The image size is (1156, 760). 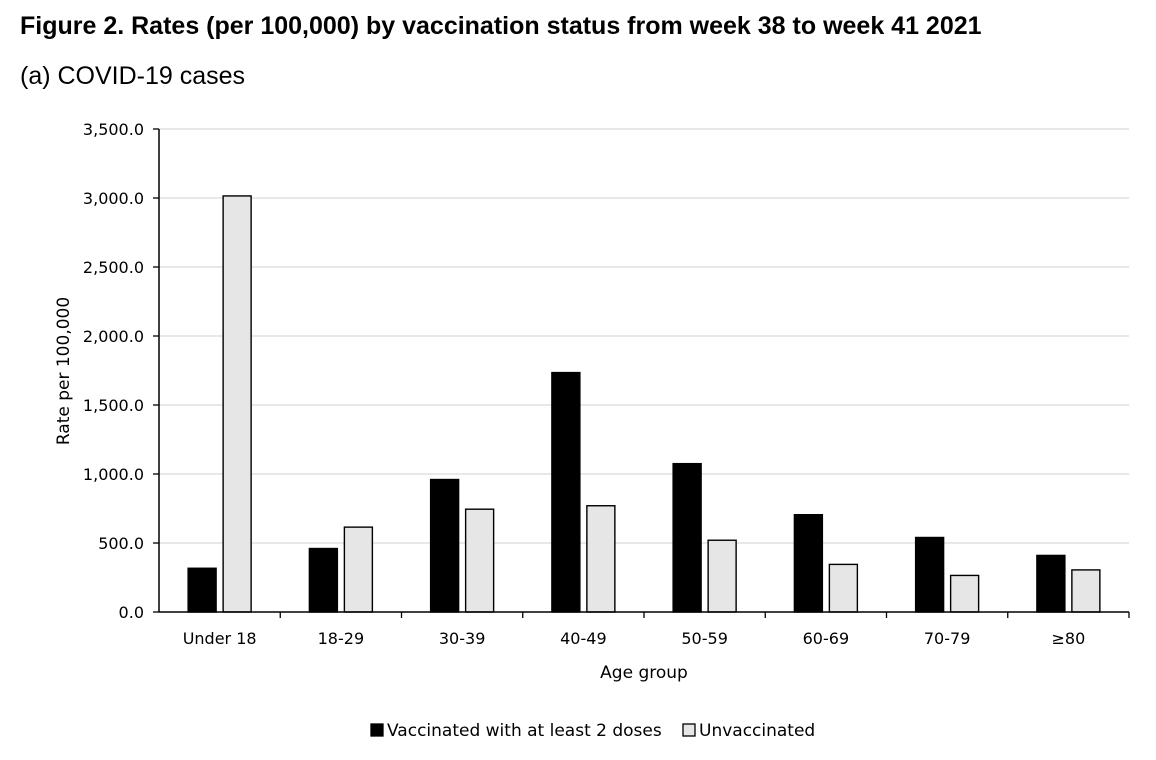 I want to click on legend-label-unvaccinated: Unvaccinated, so click(x=757, y=731).